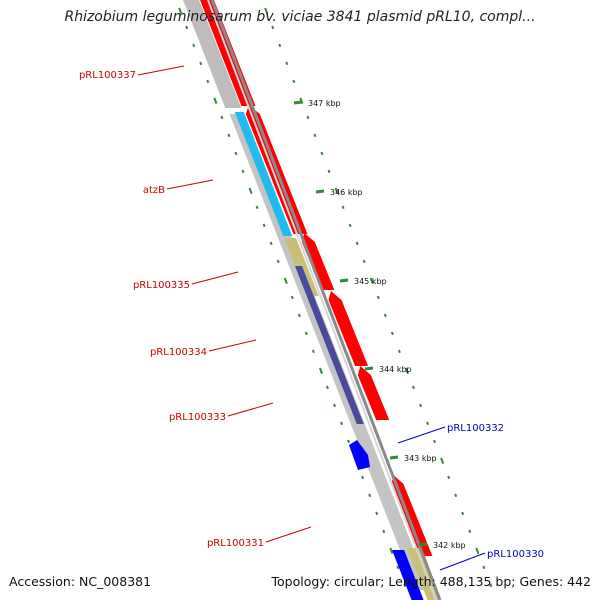 This screenshot has height=600, width=600. What do you see at coordinates (348, 328) in the screenshot?
I see `gene-pRL100334-arrow` at bounding box center [348, 328].